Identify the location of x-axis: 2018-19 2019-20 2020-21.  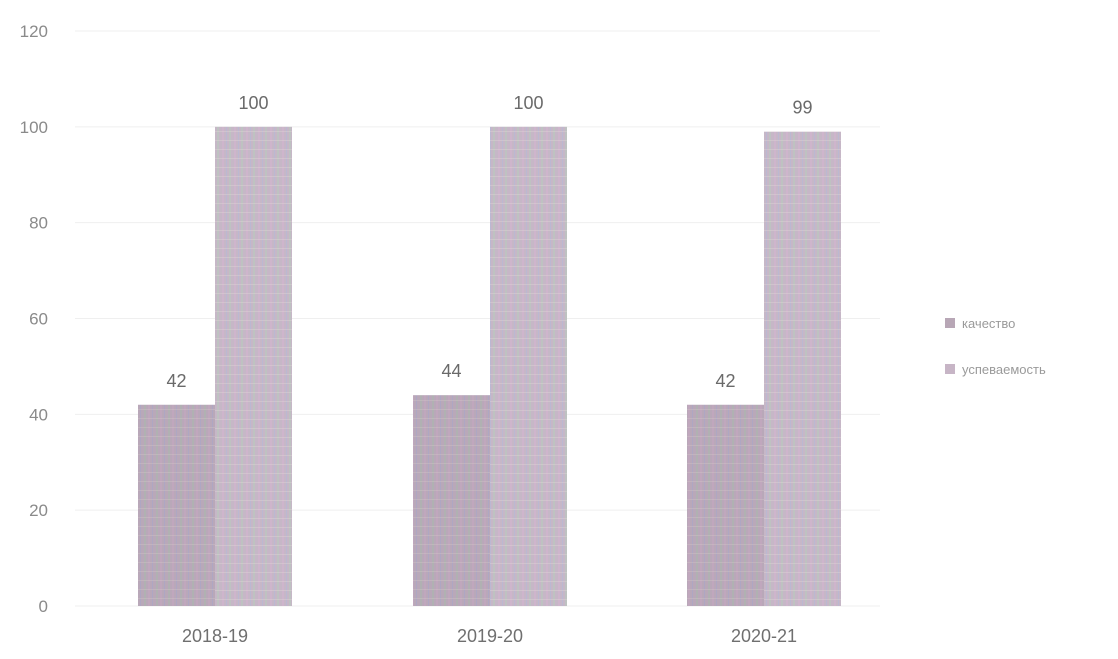
(489, 636).